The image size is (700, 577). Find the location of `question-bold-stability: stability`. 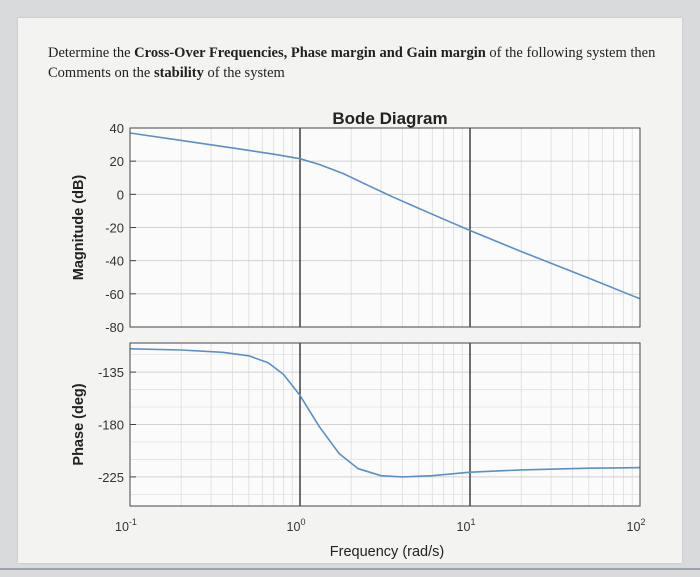

question-bold-stability: stability is located at coordinates (178, 73).